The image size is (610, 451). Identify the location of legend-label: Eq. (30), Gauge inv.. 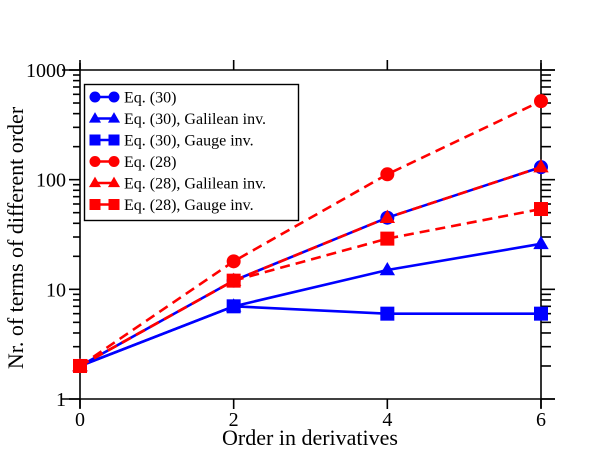
(189, 141).